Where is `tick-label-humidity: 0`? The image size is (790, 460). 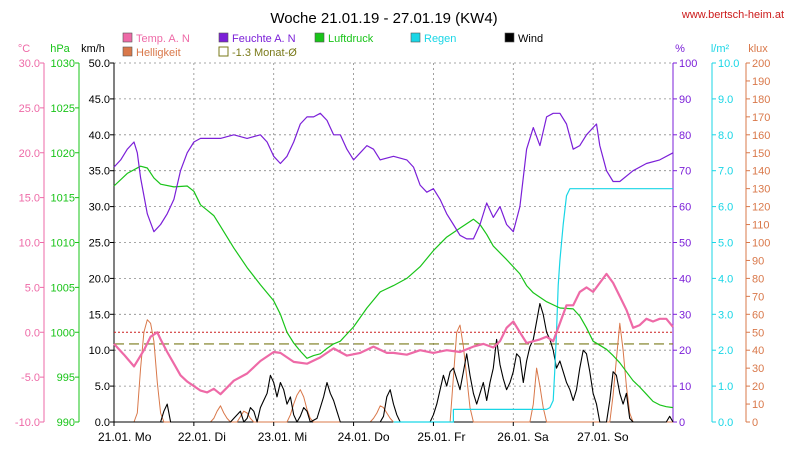
tick-label-humidity: 0 is located at coordinates (682, 423).